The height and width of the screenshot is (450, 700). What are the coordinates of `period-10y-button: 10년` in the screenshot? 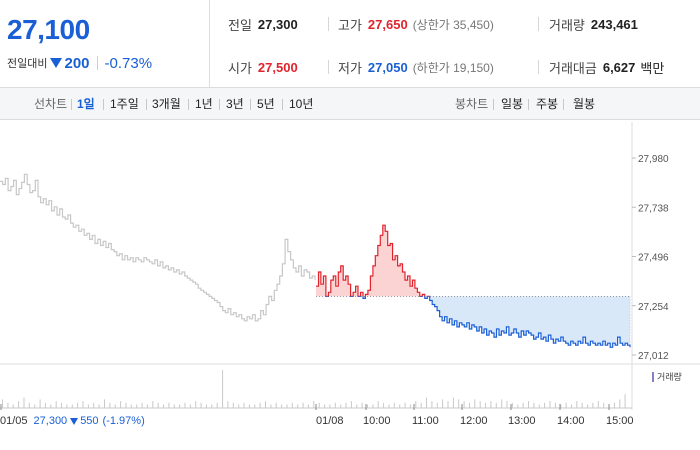 It's located at (301, 104).